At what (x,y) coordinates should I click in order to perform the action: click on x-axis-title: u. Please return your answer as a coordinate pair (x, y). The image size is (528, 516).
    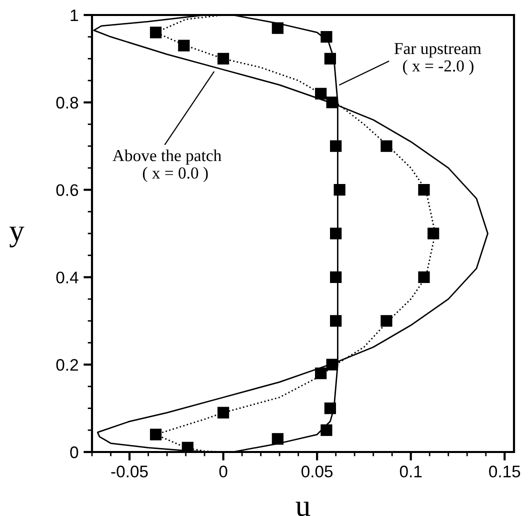
    Looking at the image, I should click on (303, 509).